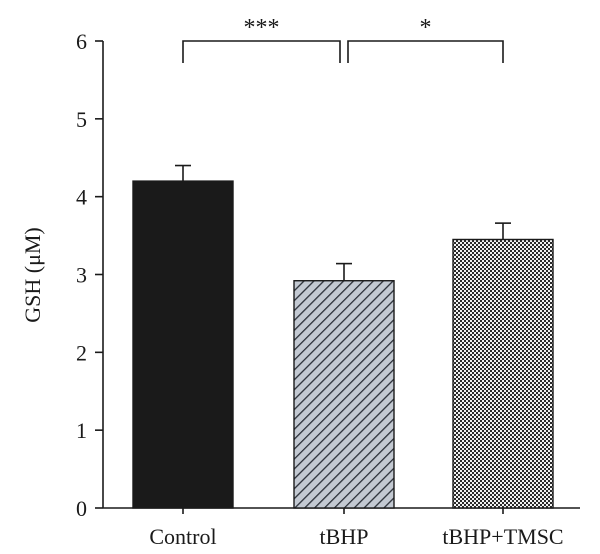 This screenshot has width=600, height=554. Describe the element at coordinates (182, 536) in the screenshot. I see `x-tick-label: Control` at that location.